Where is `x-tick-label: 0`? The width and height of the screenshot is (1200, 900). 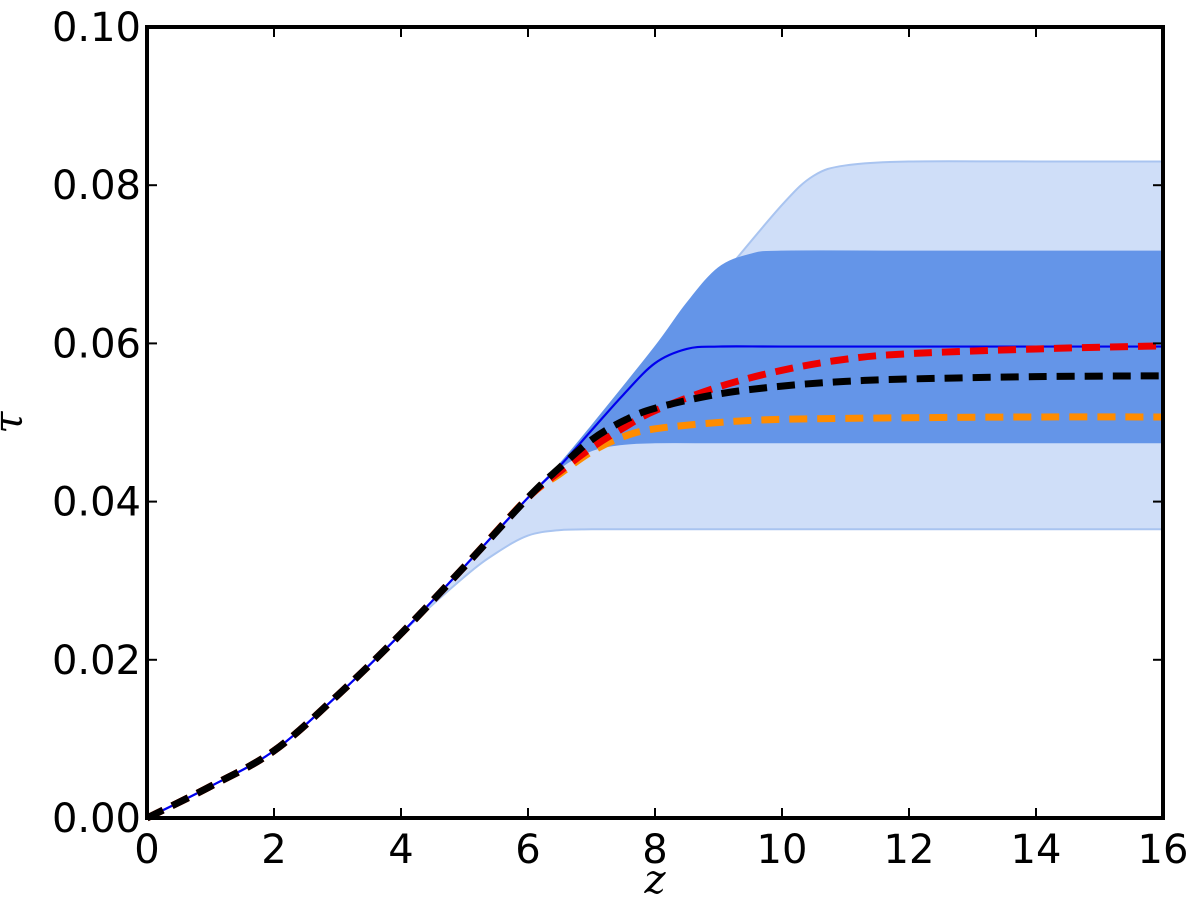
x-tick-label: 0 is located at coordinates (146, 850).